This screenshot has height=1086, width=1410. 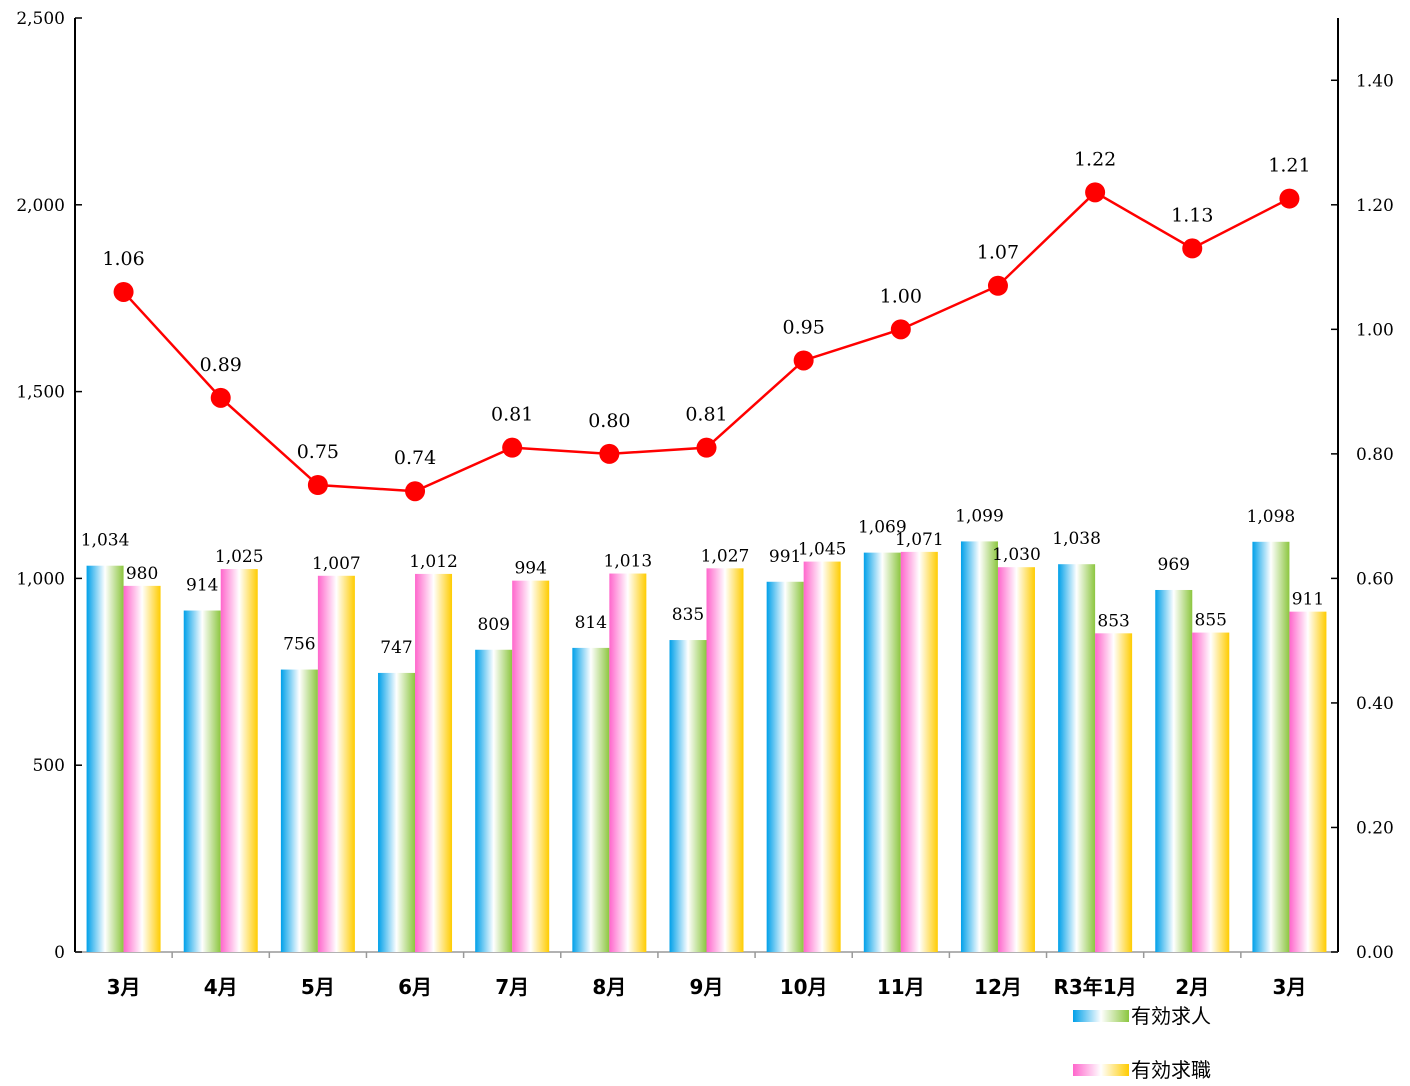 I want to click on y-right-tick-label: 0.20, so click(x=1375, y=828).